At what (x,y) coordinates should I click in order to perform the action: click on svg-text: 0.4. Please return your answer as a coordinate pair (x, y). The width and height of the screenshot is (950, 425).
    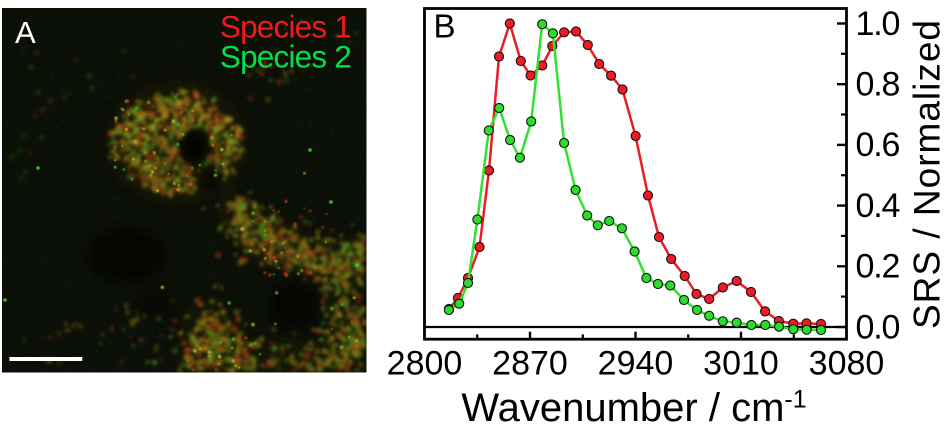
    Looking at the image, I should click on (878, 206).